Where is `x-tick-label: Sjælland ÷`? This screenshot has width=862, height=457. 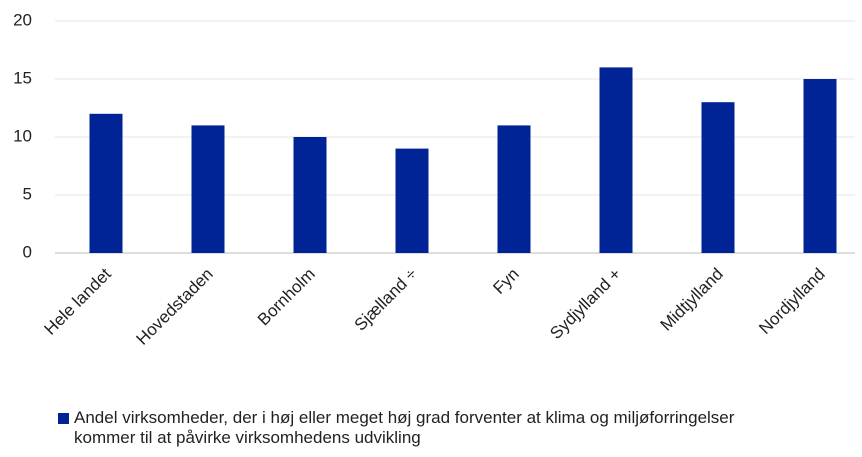 x-tick-label: Sjælland ÷ is located at coordinates (386, 299).